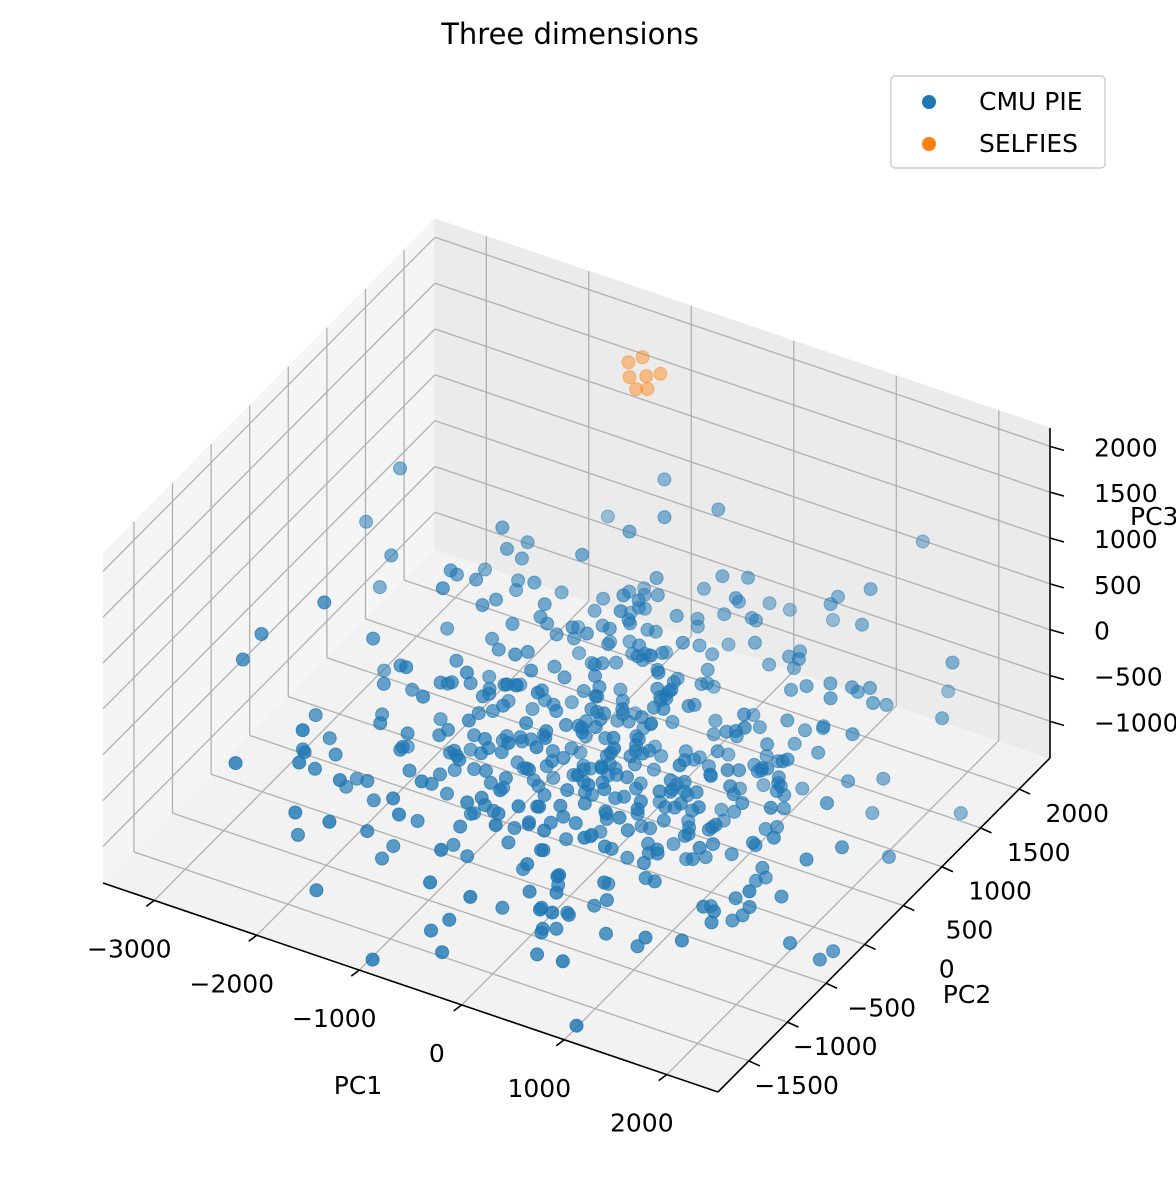  What do you see at coordinates (410, 987) in the screenshot?
I see `x-axis-line` at bounding box center [410, 987].